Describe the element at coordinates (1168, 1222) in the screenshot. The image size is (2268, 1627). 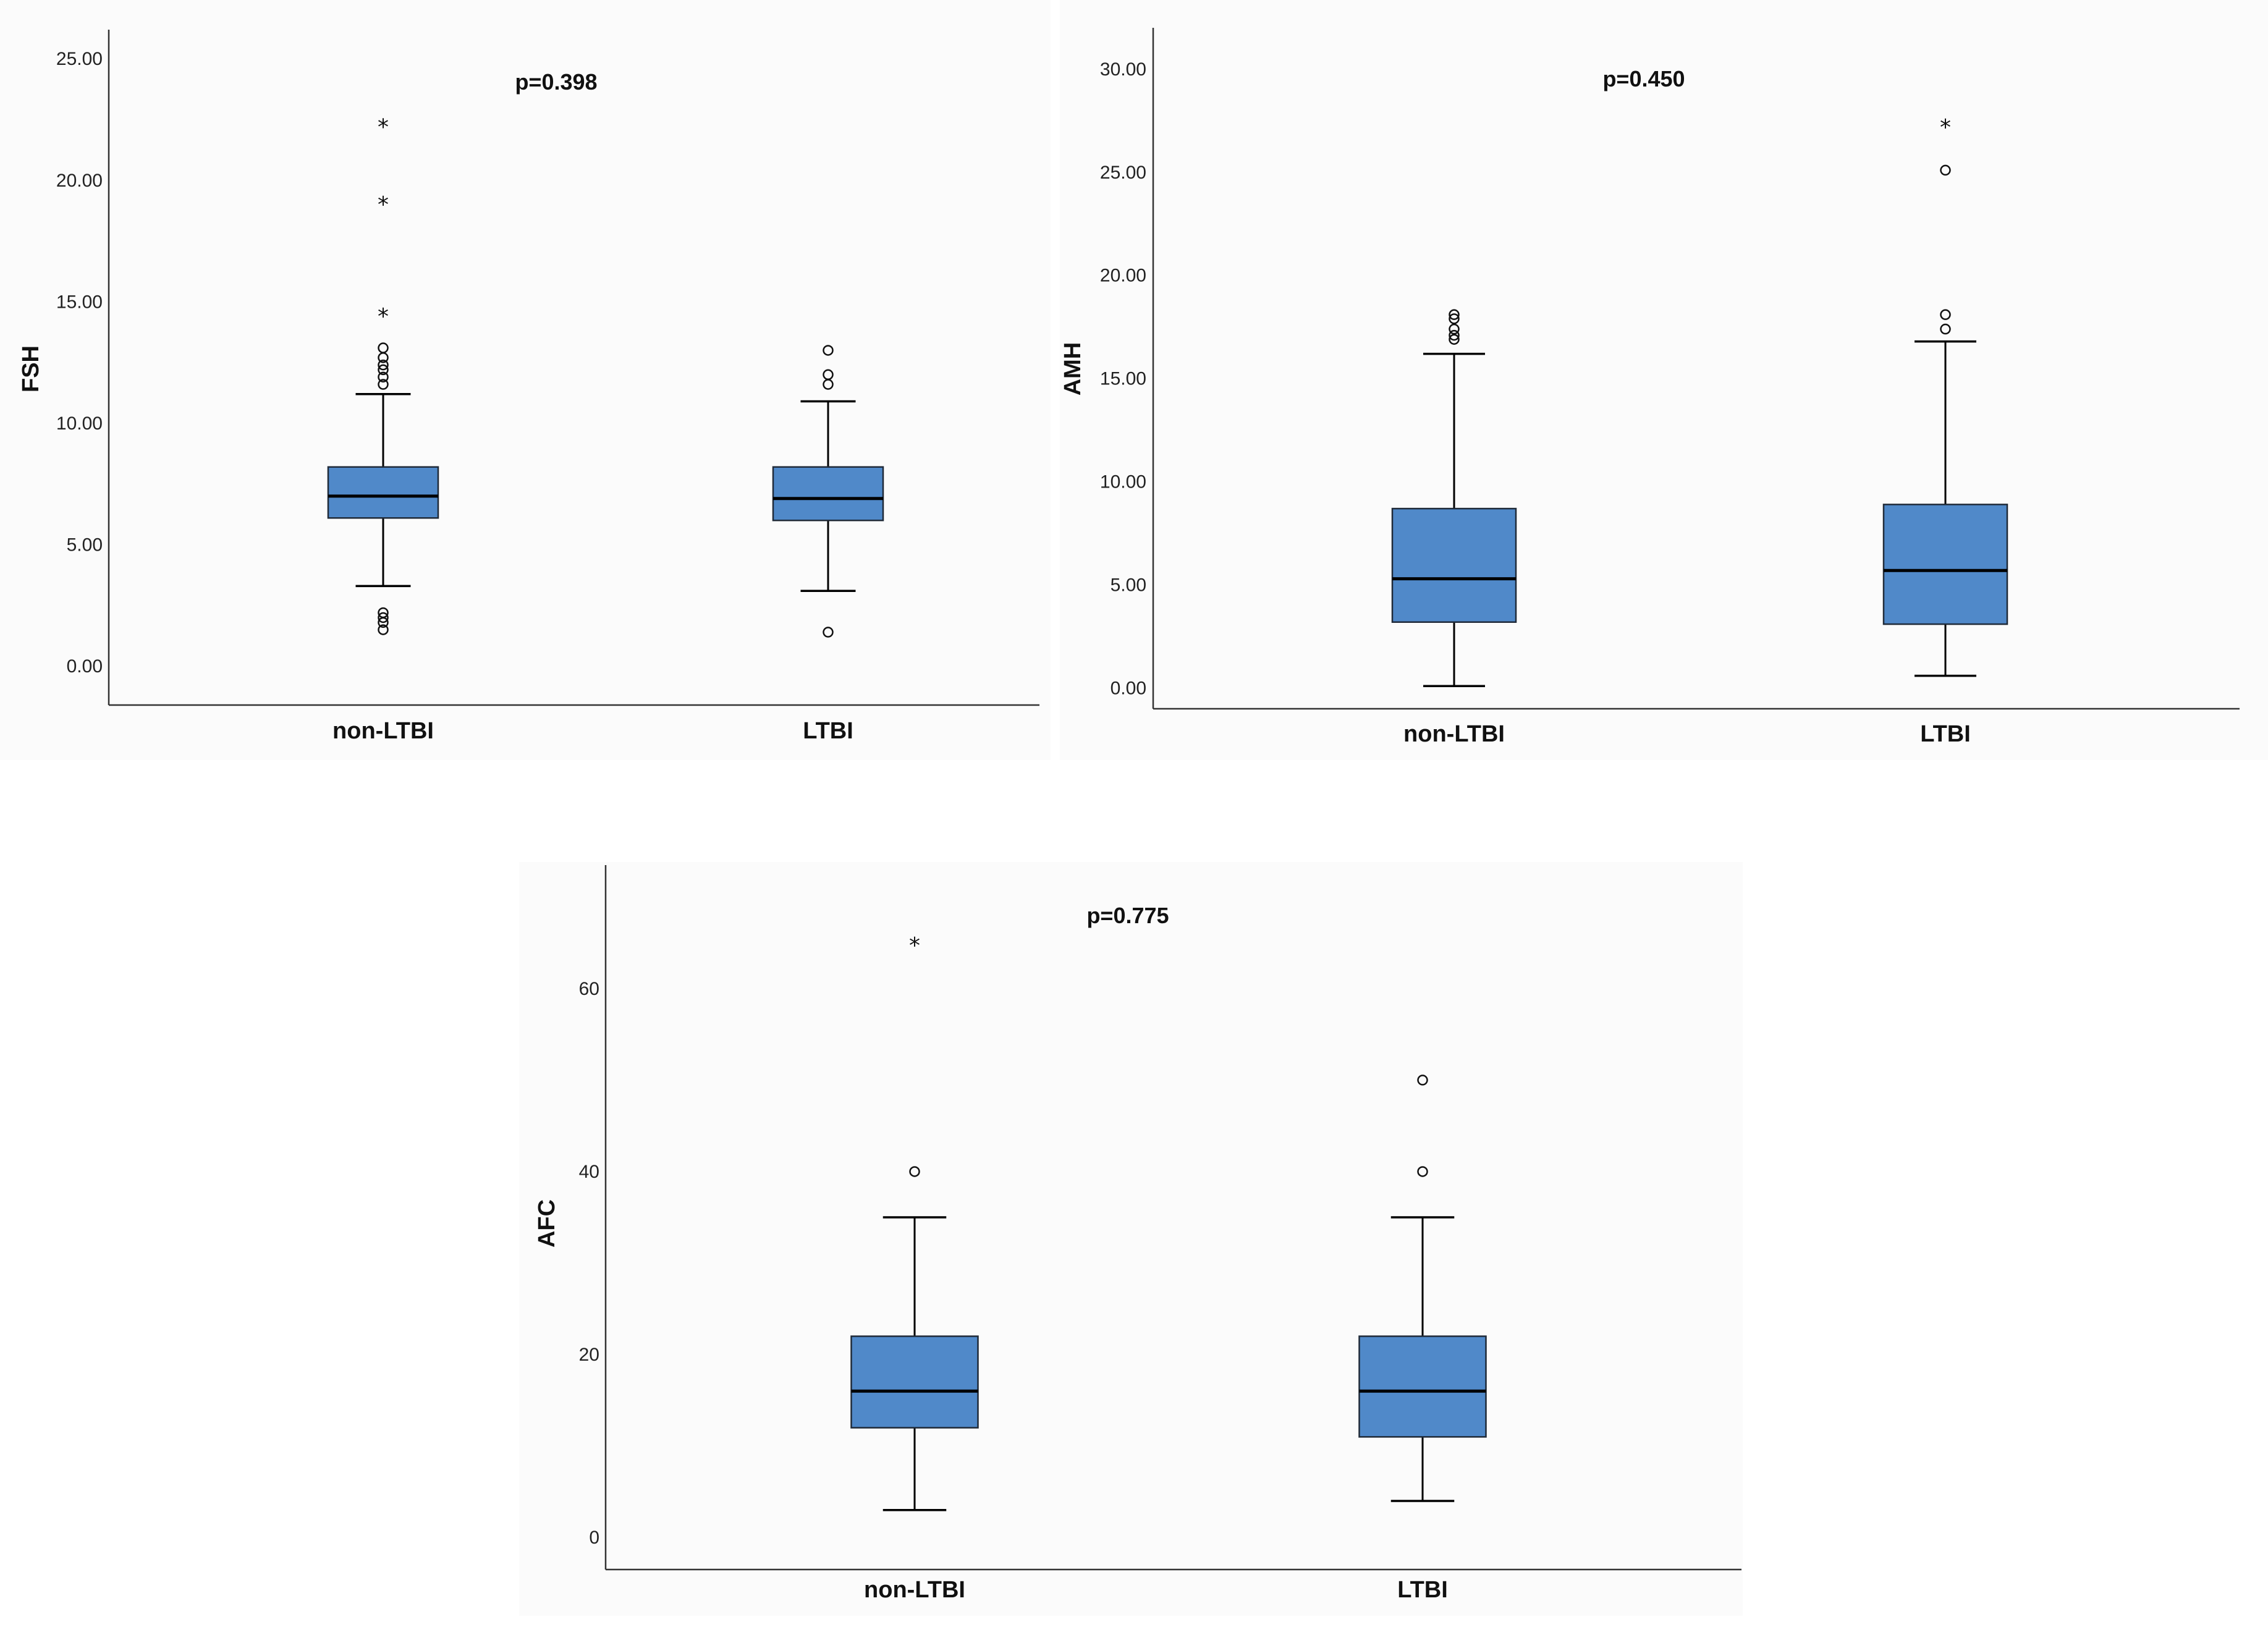
I see `afc-boxes: *` at that location.